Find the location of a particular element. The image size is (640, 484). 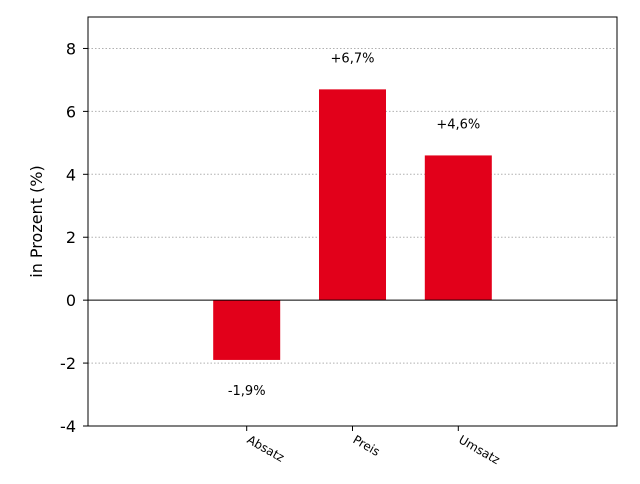

bar-absatz is located at coordinates (247, 330).